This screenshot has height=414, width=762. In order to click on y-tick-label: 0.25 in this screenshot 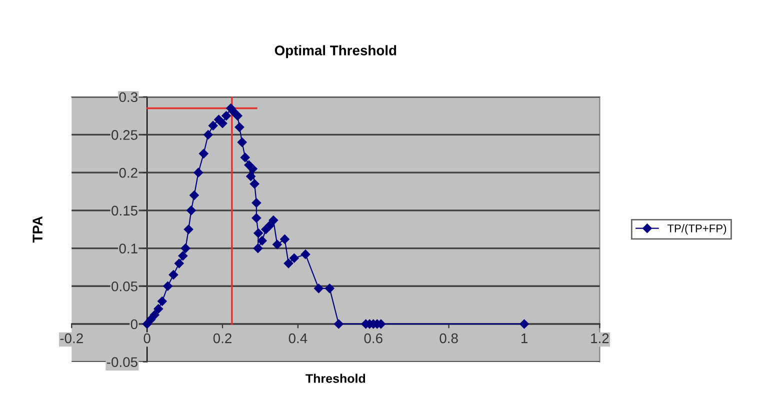, I will do `click(125, 135)`.